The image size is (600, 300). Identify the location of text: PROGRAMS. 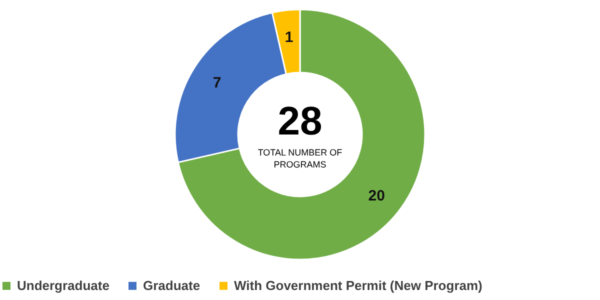
(300, 165).